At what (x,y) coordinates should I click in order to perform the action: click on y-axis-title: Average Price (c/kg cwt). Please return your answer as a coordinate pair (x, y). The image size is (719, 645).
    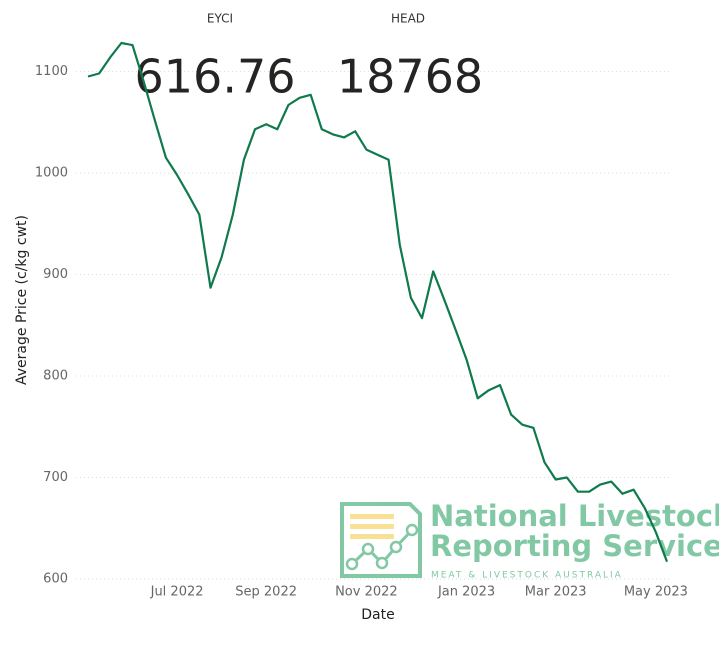
    Looking at the image, I should click on (22, 300).